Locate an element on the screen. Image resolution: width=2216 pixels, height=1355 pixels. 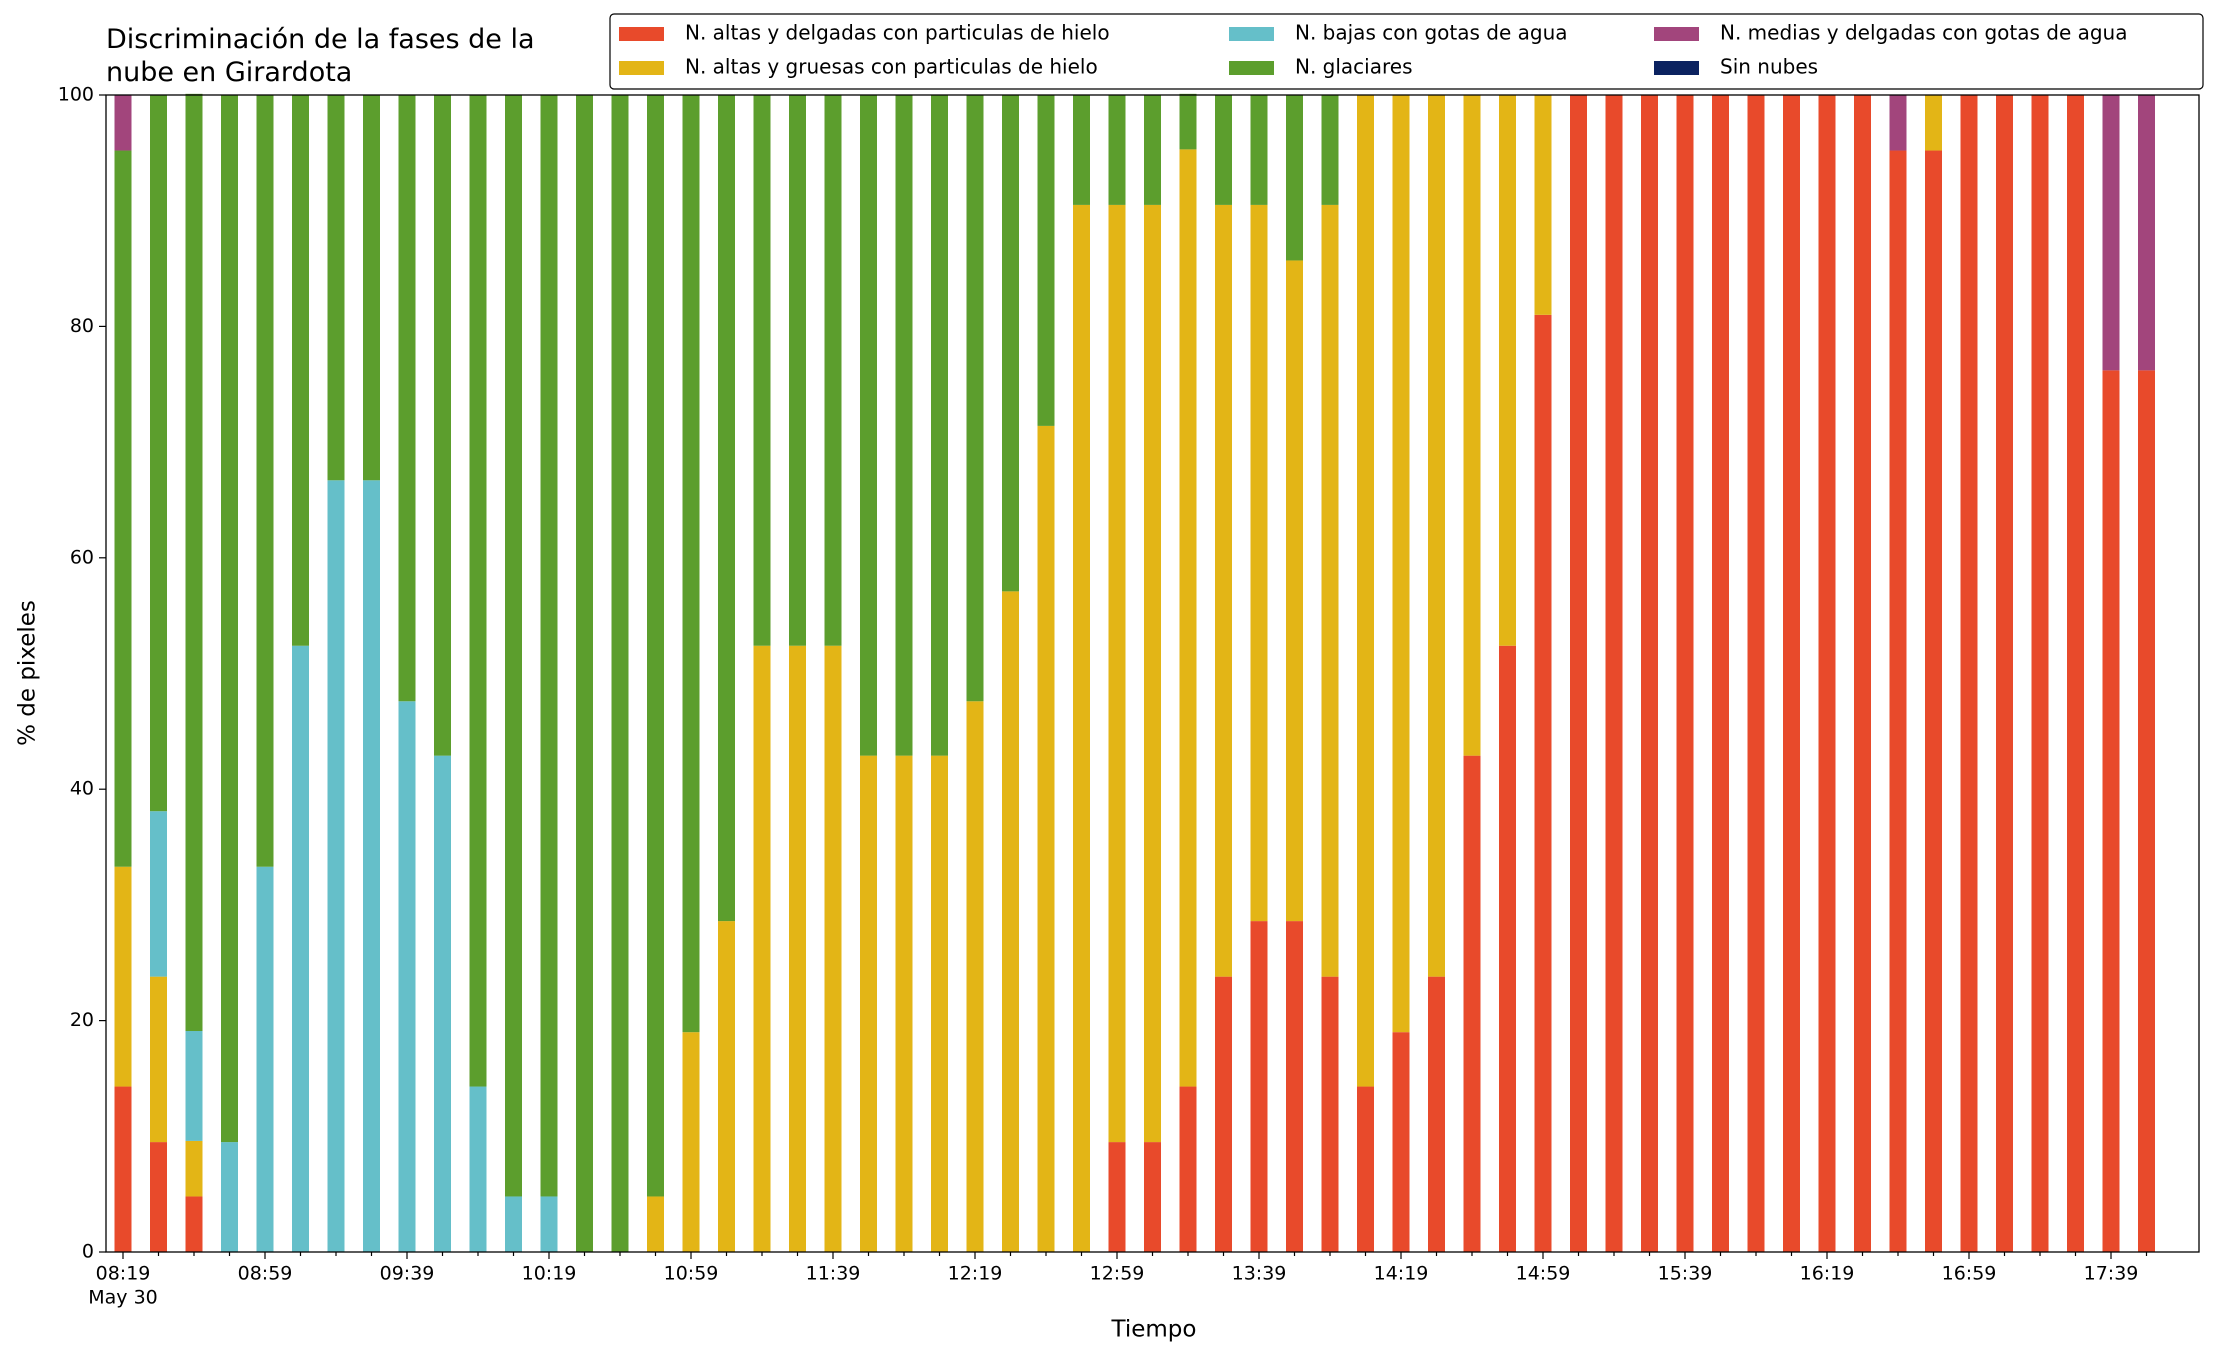
y-axis-label: % de pixeles is located at coordinates (28, 673).